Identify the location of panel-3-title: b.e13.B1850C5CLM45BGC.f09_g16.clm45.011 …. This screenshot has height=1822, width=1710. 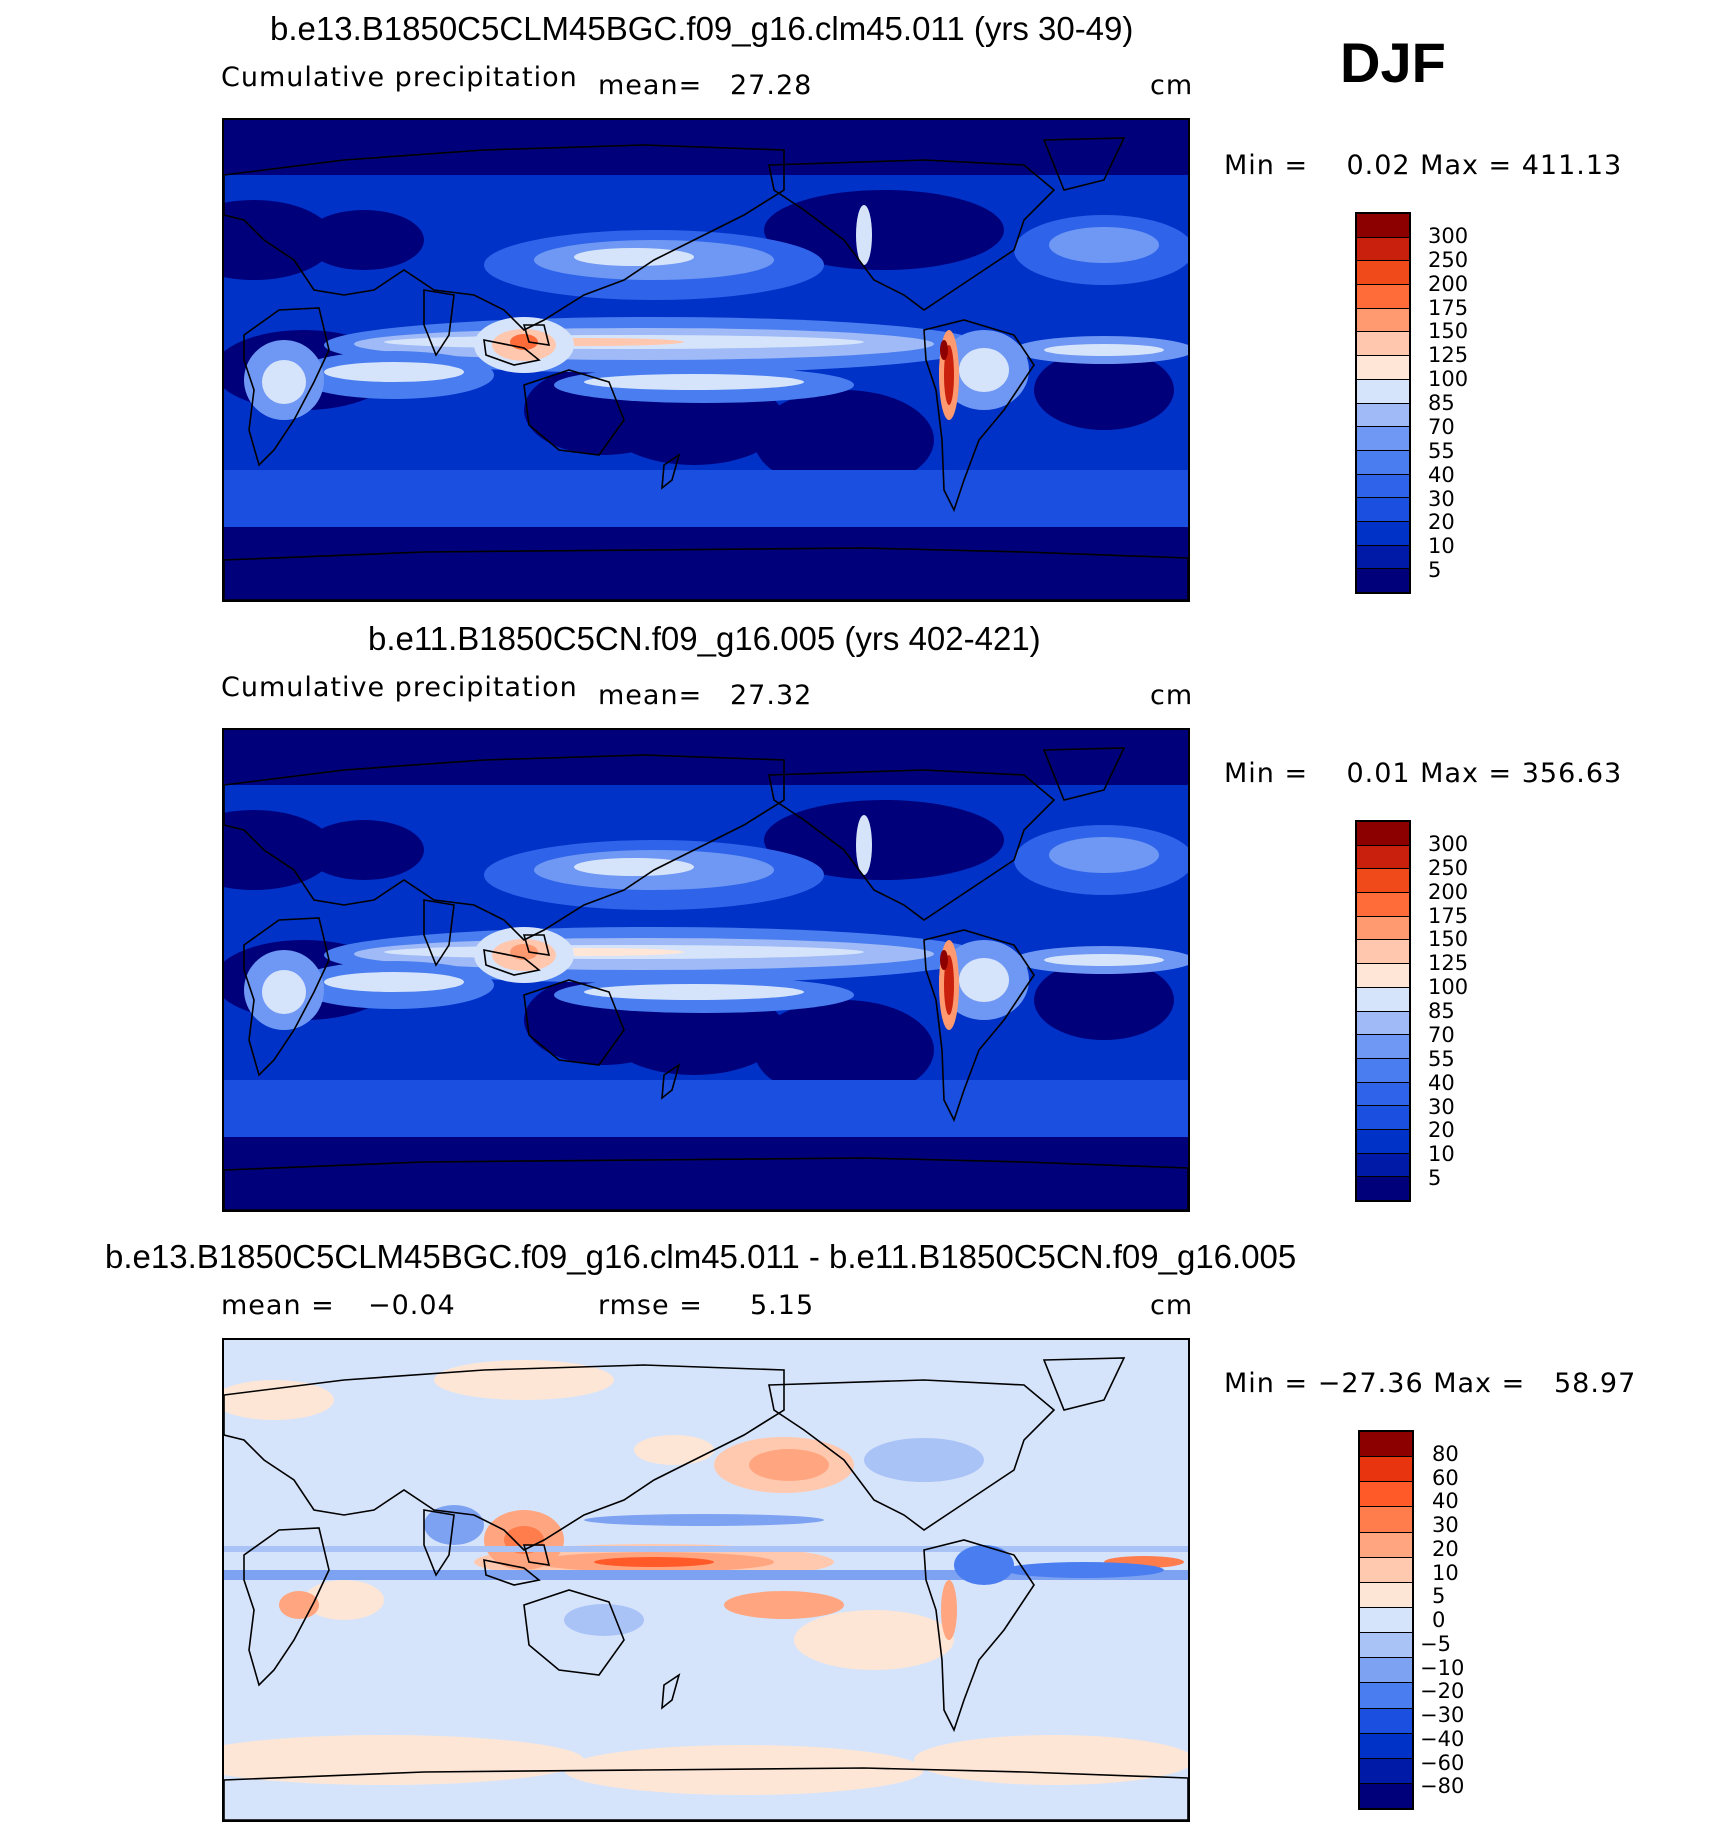
(701, 1256).